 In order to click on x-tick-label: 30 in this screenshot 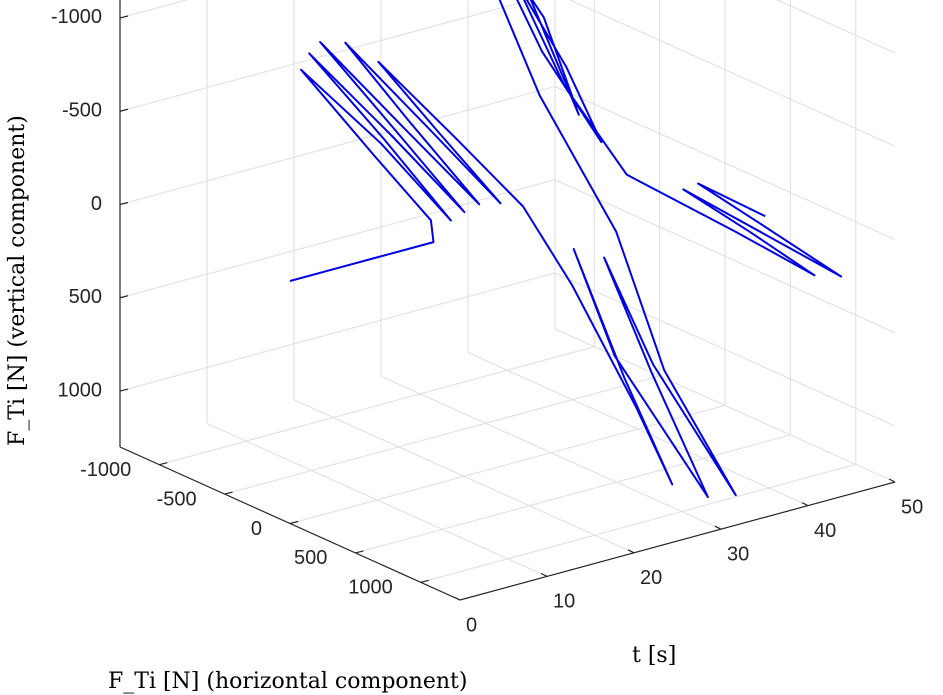, I will do `click(738, 554)`.